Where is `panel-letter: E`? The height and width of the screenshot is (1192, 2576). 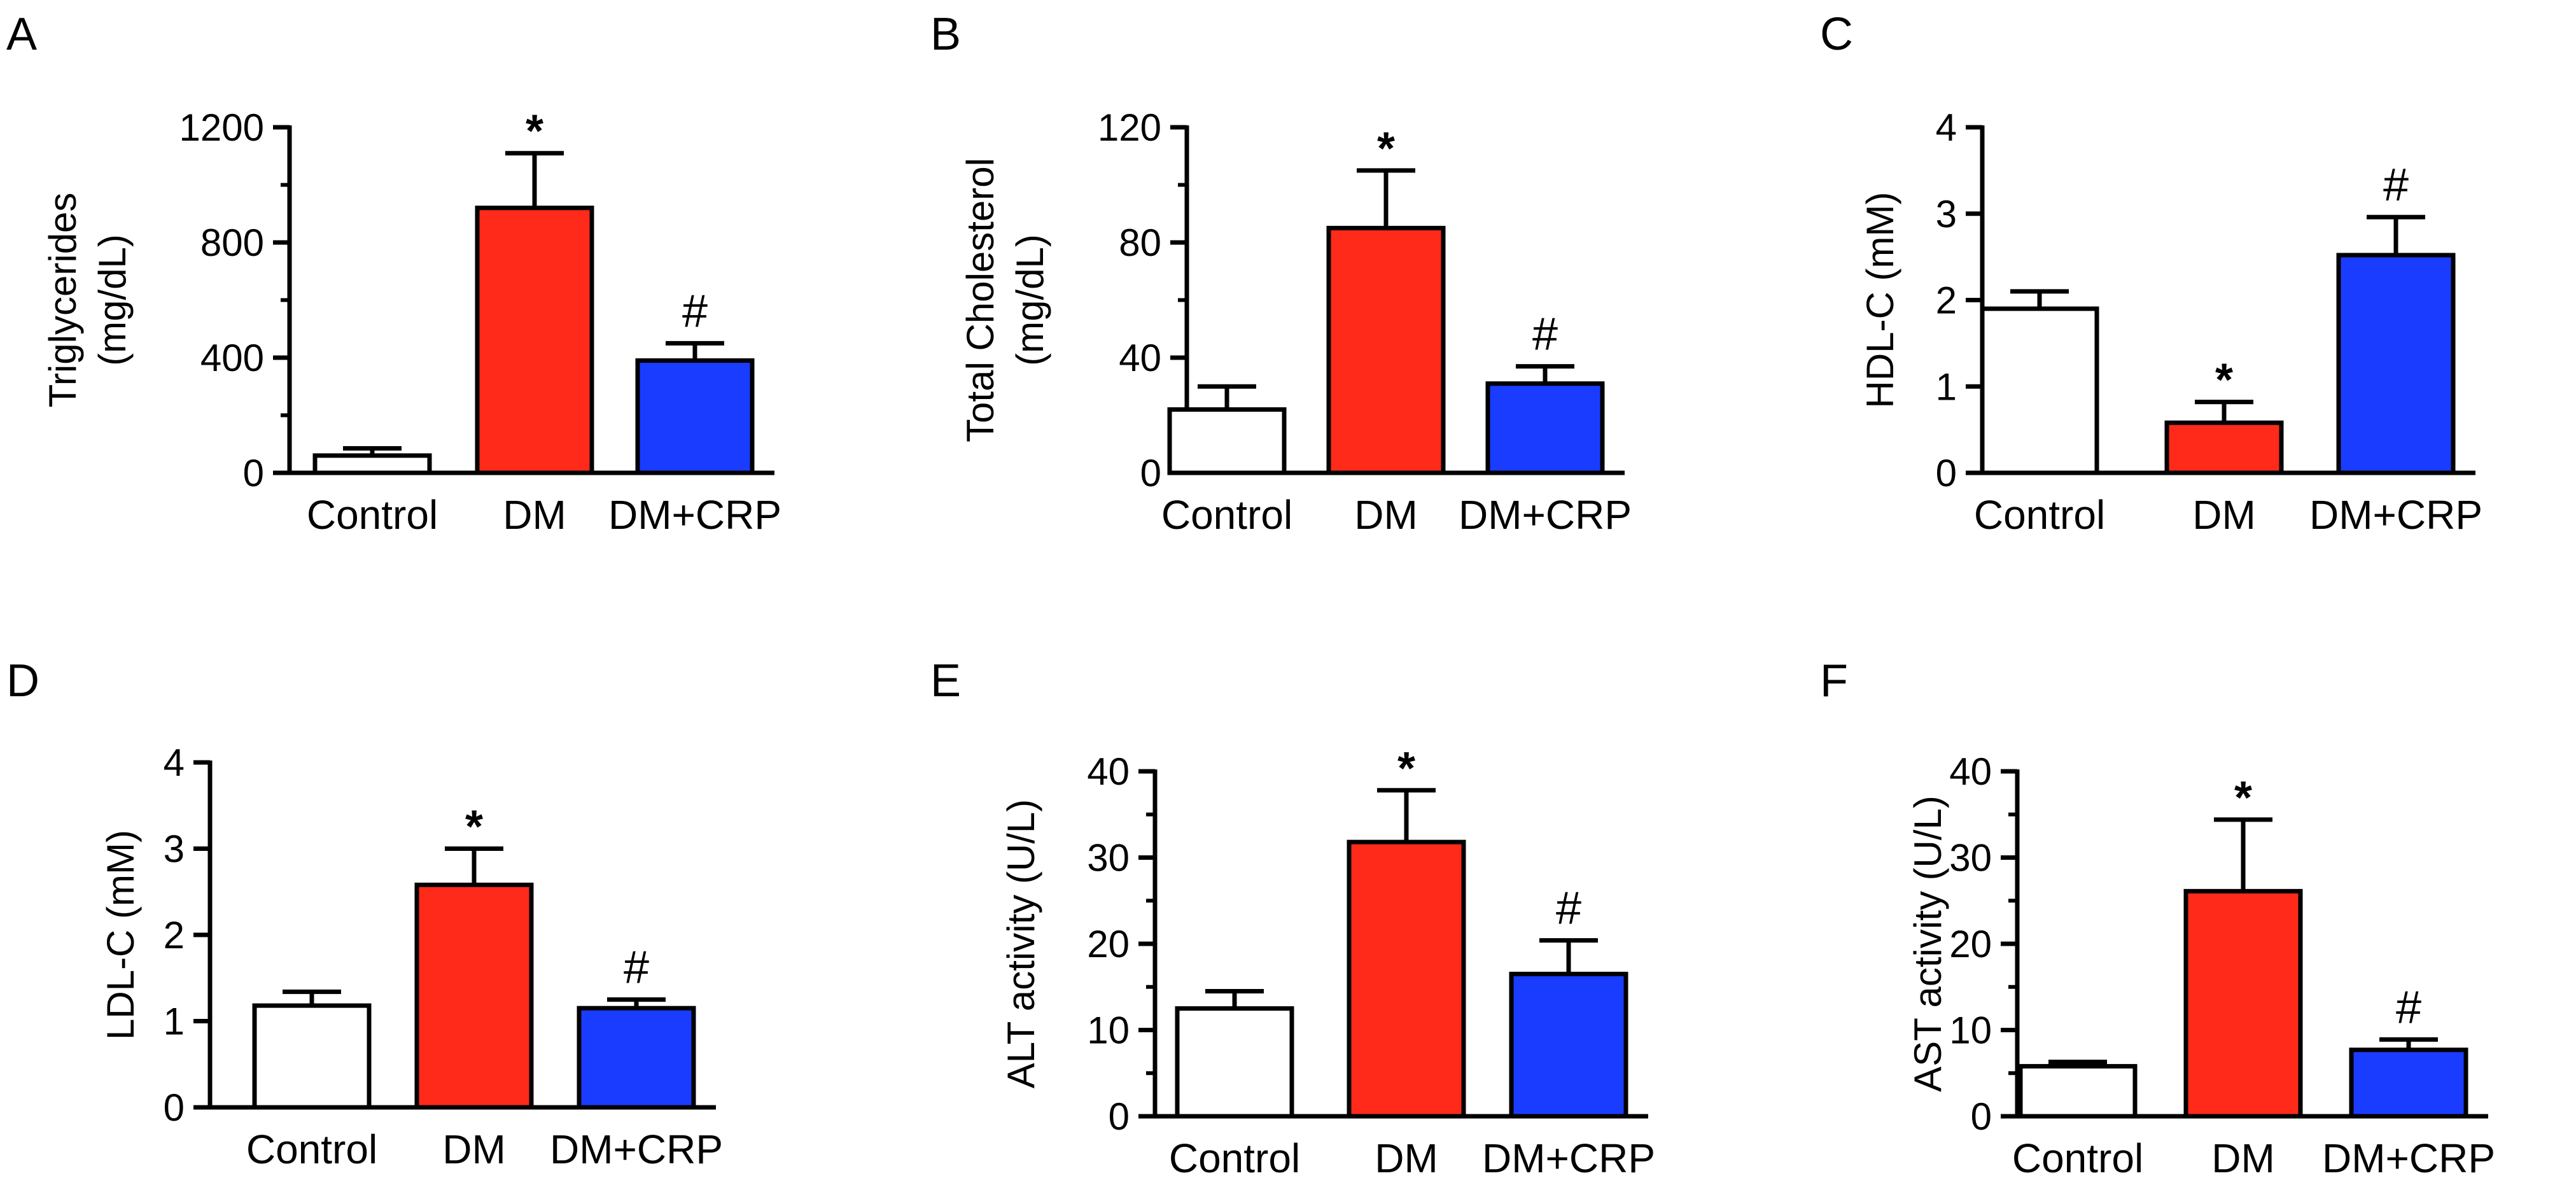 panel-letter: E is located at coordinates (945, 681).